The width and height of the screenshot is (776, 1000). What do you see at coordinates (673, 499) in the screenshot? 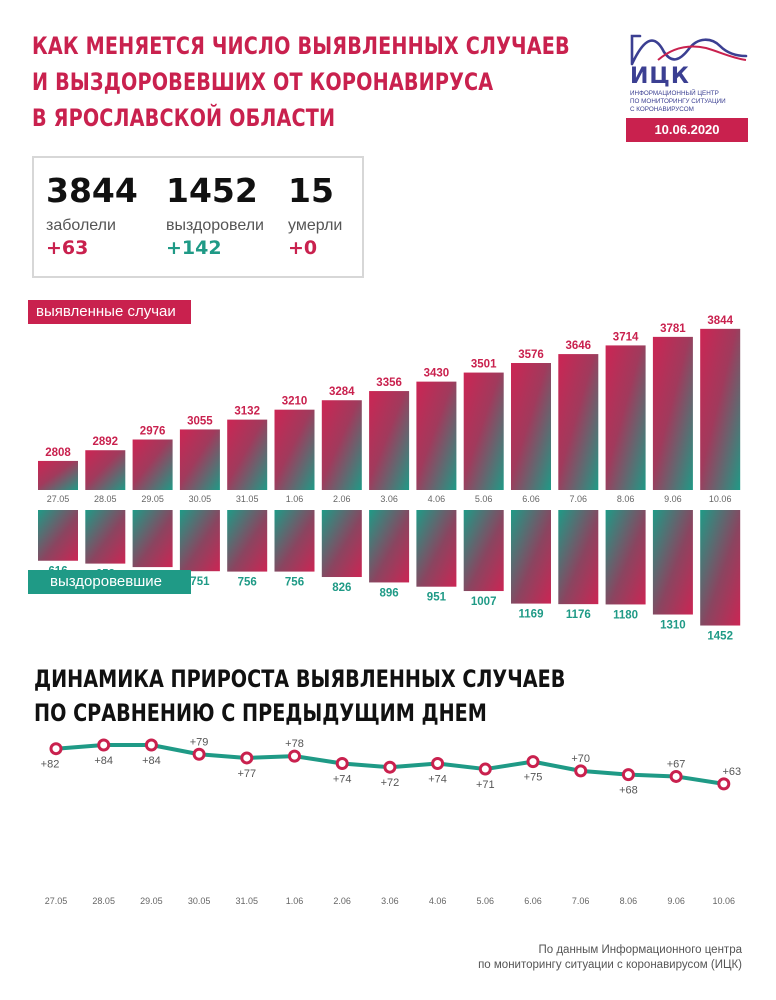
I see `cases-date-label: 9.06` at bounding box center [673, 499].